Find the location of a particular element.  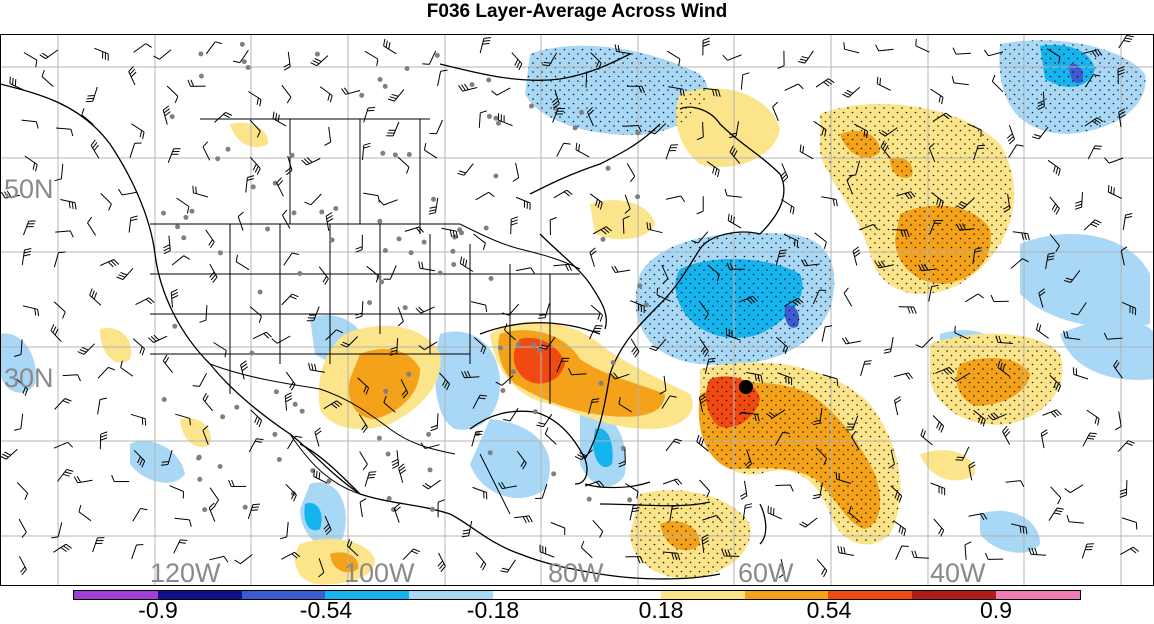

lat-label-50n: 50N is located at coordinates (29, 189).